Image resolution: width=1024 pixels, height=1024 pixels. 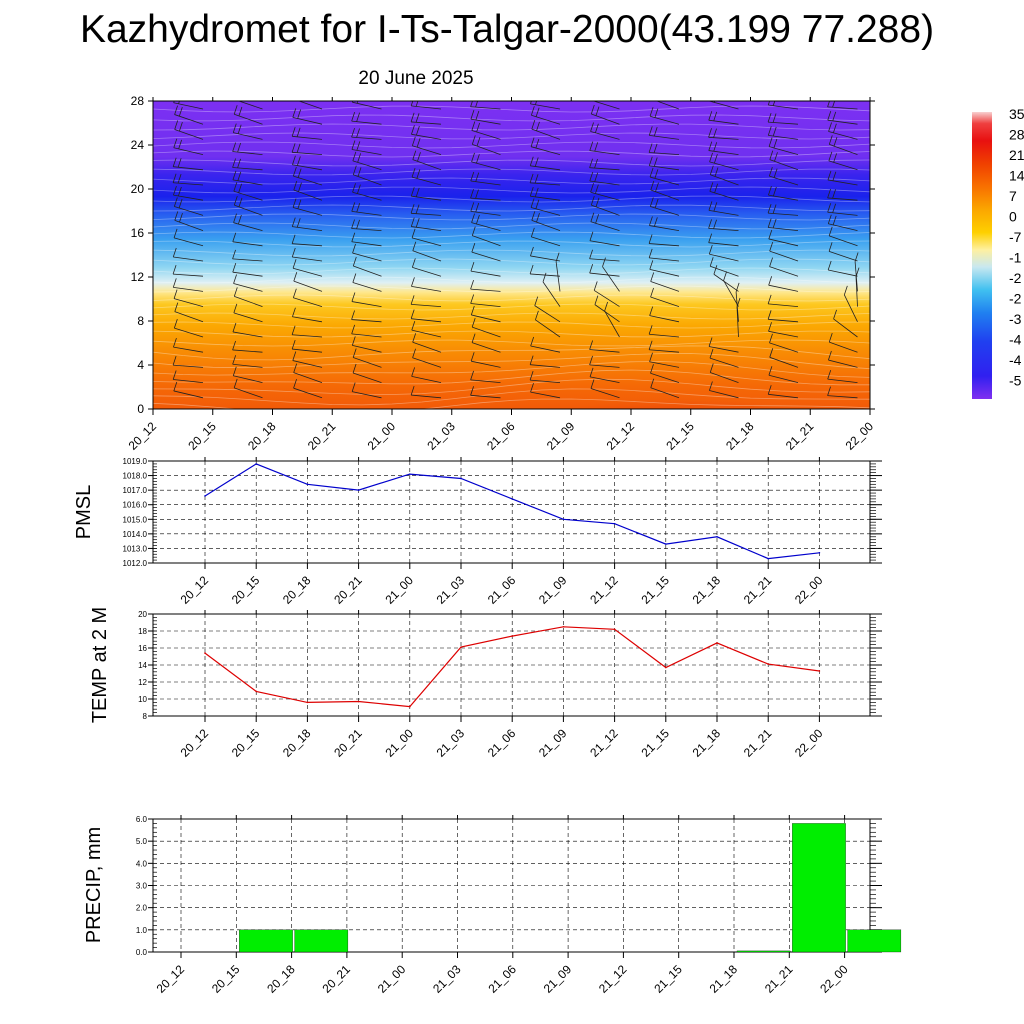 What do you see at coordinates (337, 979) in the screenshot?
I see `x-tick-label: 20_21` at bounding box center [337, 979].